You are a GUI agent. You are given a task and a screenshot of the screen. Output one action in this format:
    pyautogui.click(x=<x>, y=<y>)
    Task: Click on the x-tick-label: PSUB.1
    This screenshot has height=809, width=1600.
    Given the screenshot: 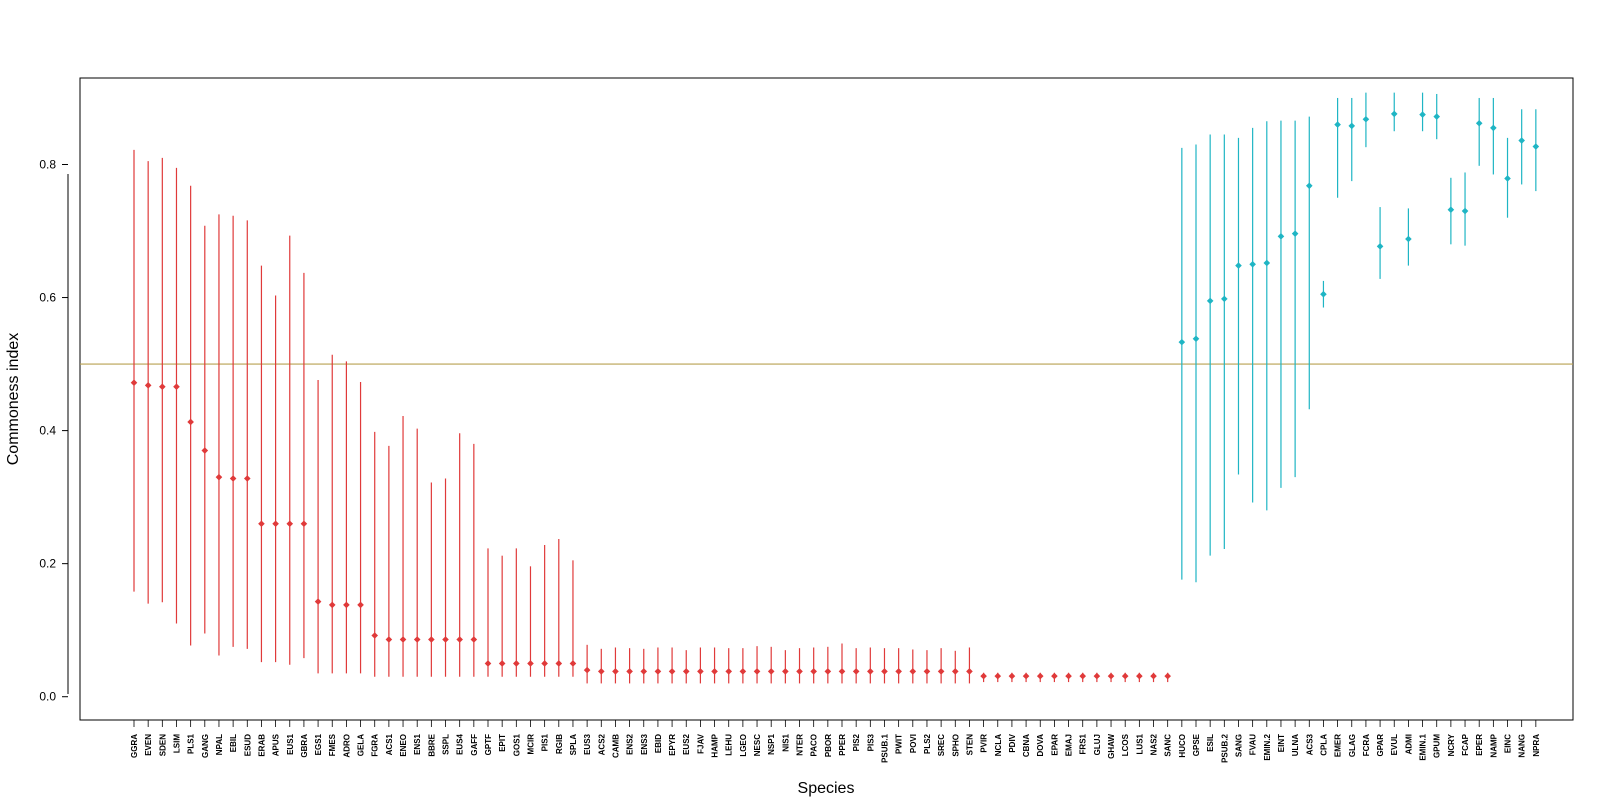 What is the action you would take?
    pyautogui.click(x=884, y=747)
    